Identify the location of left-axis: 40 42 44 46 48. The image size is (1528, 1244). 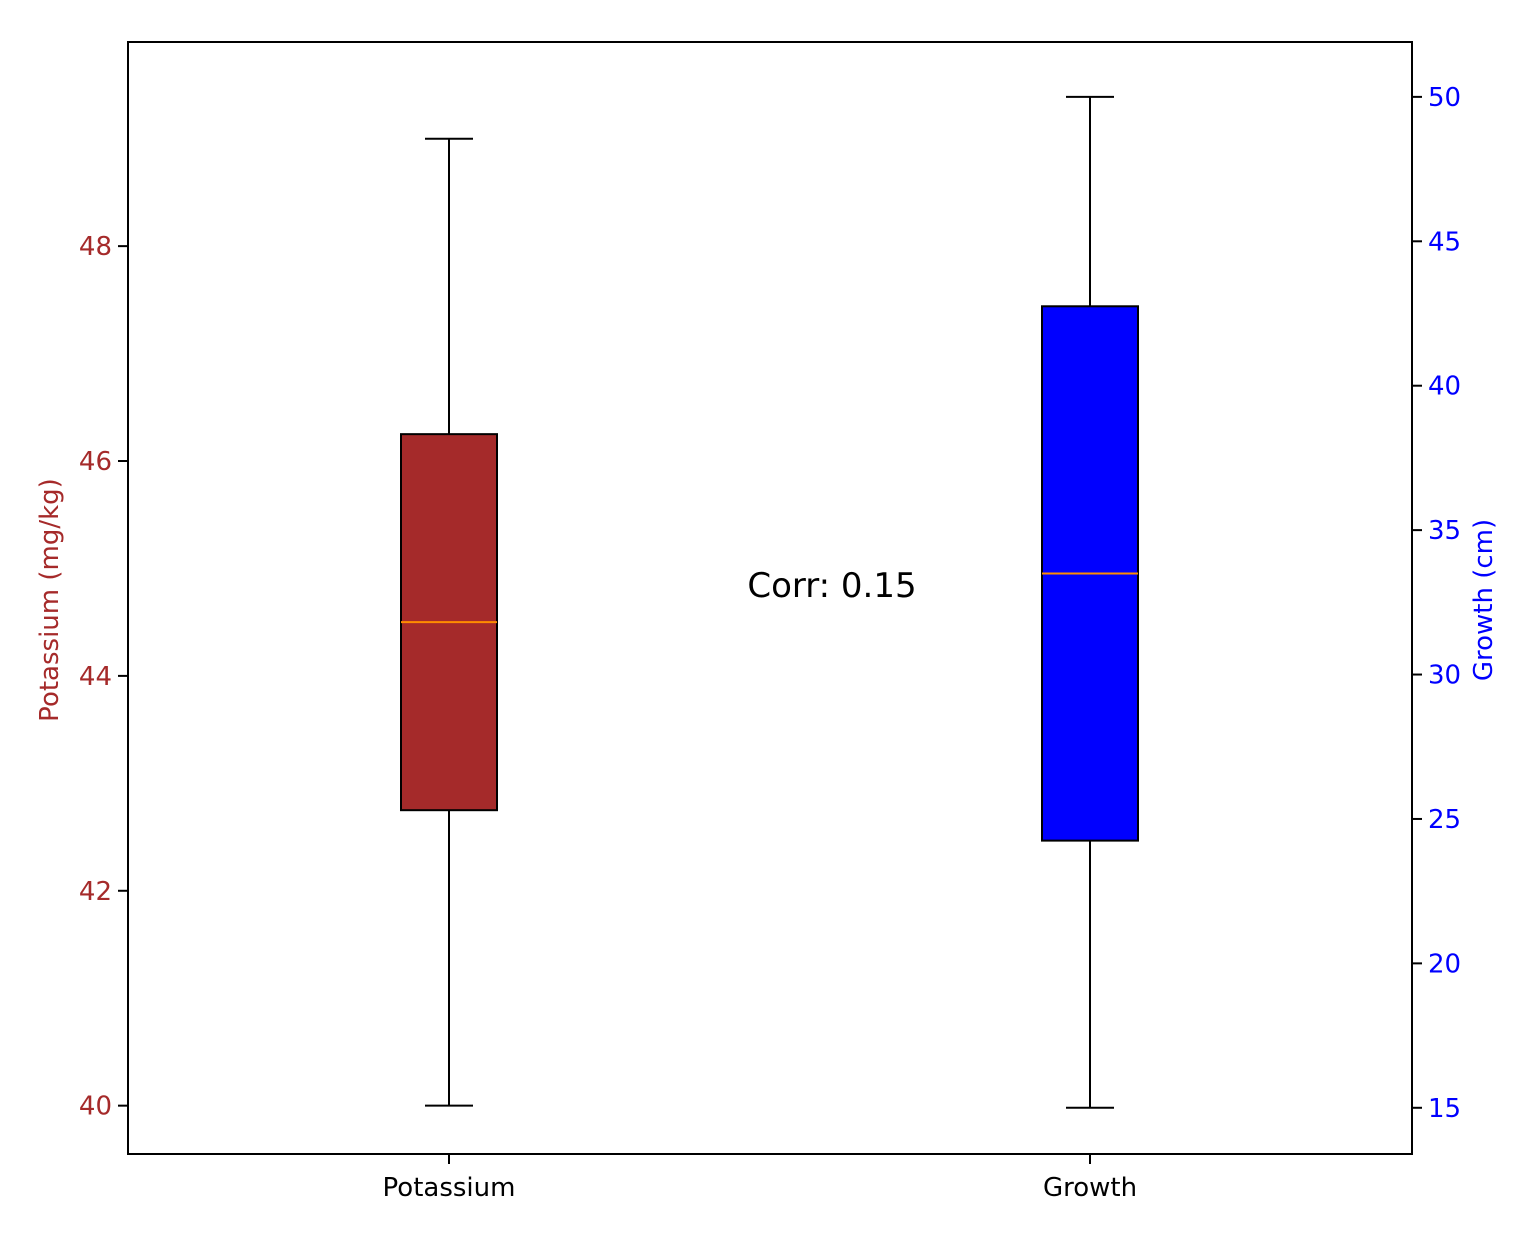
(103, 677).